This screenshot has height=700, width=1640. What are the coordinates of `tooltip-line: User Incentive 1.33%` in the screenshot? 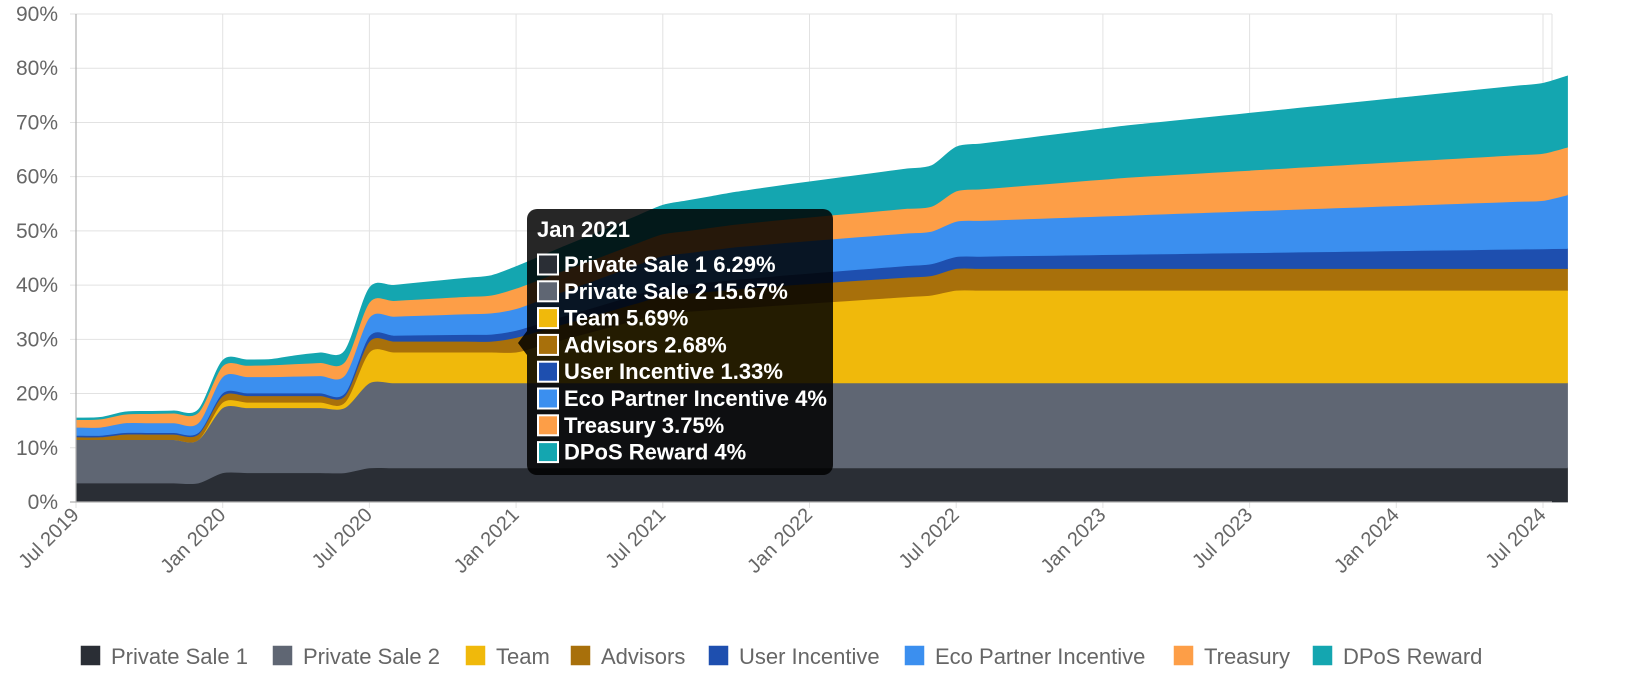 It's located at (673, 371).